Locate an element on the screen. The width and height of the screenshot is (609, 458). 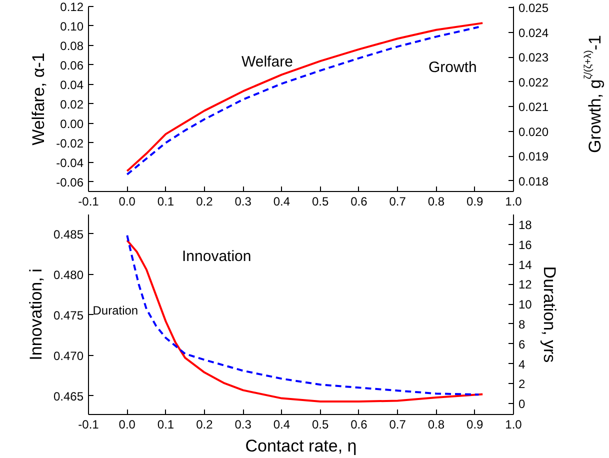
y2-tick-label: 0.019 is located at coordinates (533, 157).